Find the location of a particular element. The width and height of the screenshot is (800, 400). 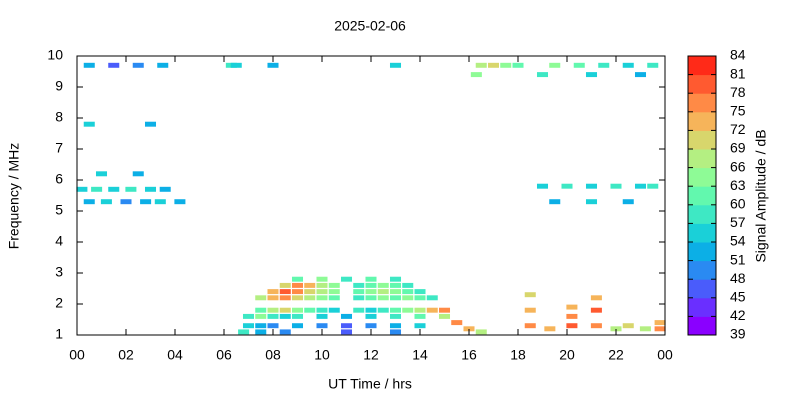

colorbar-tick-label: 84 is located at coordinates (738, 55).